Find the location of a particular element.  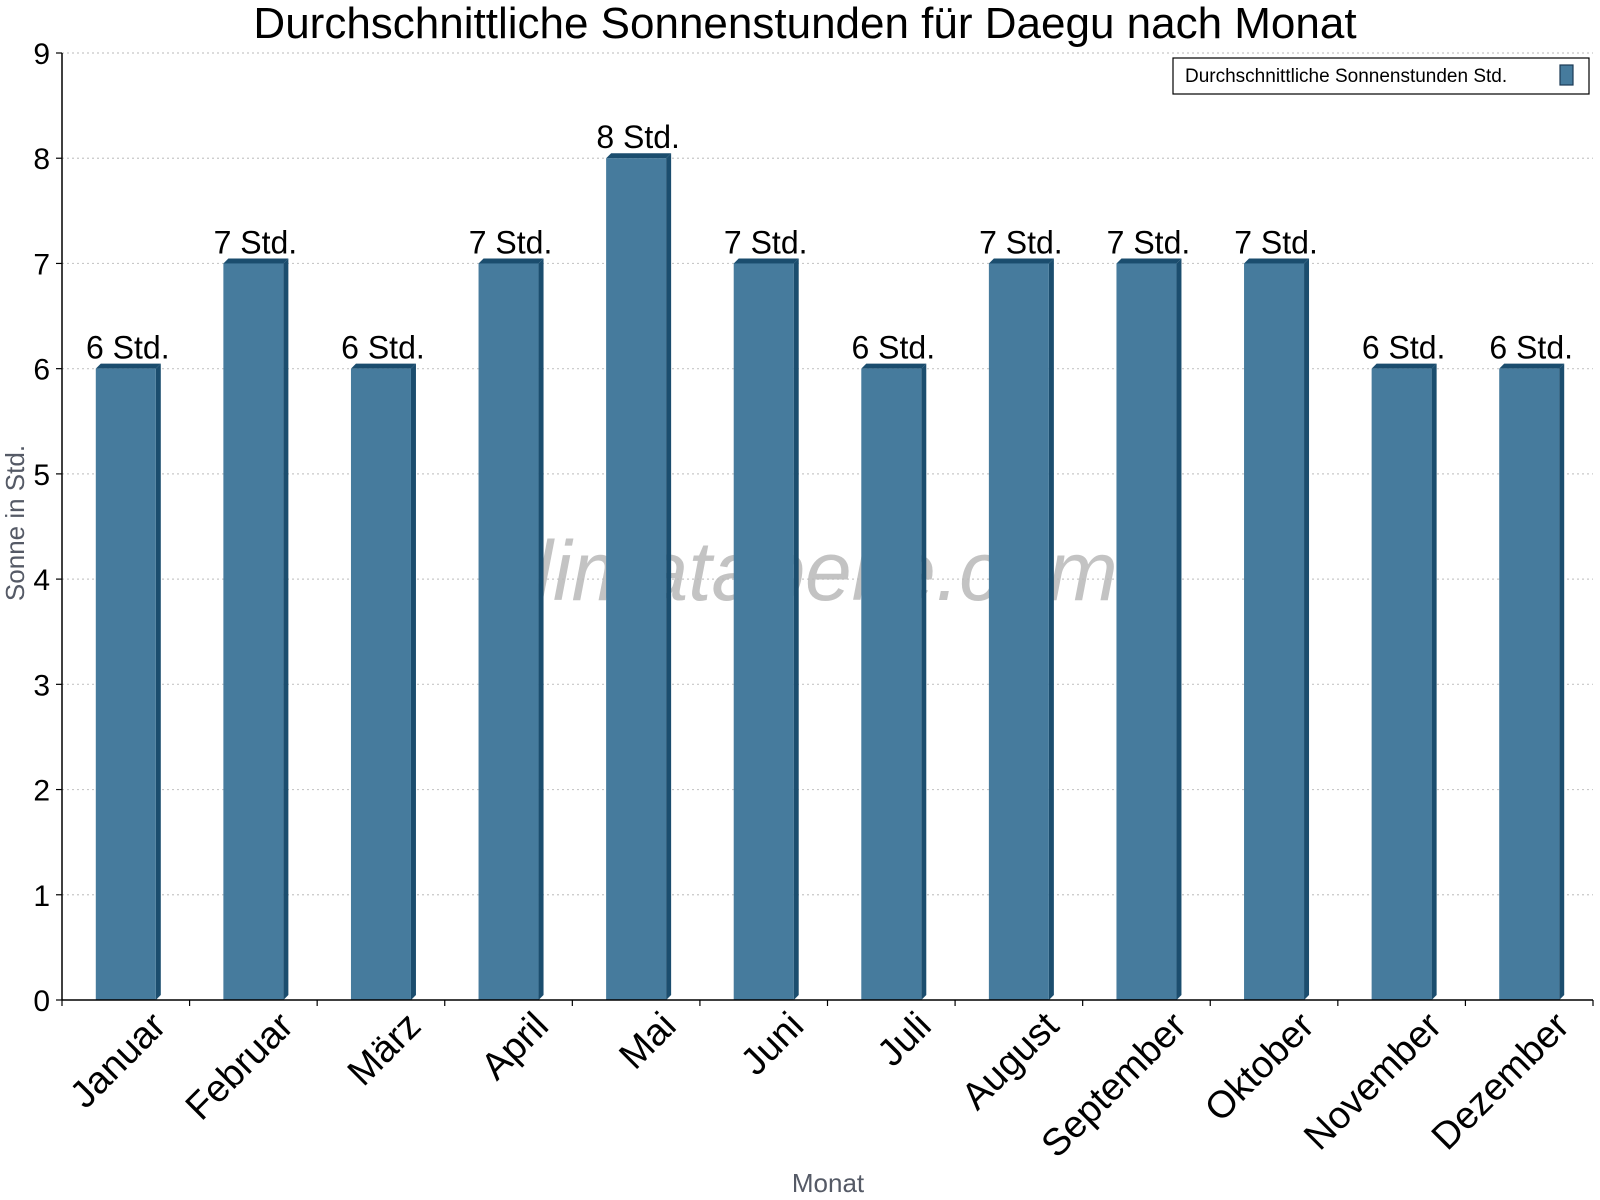

x-tick-label: Februar is located at coordinates (240, 1066).